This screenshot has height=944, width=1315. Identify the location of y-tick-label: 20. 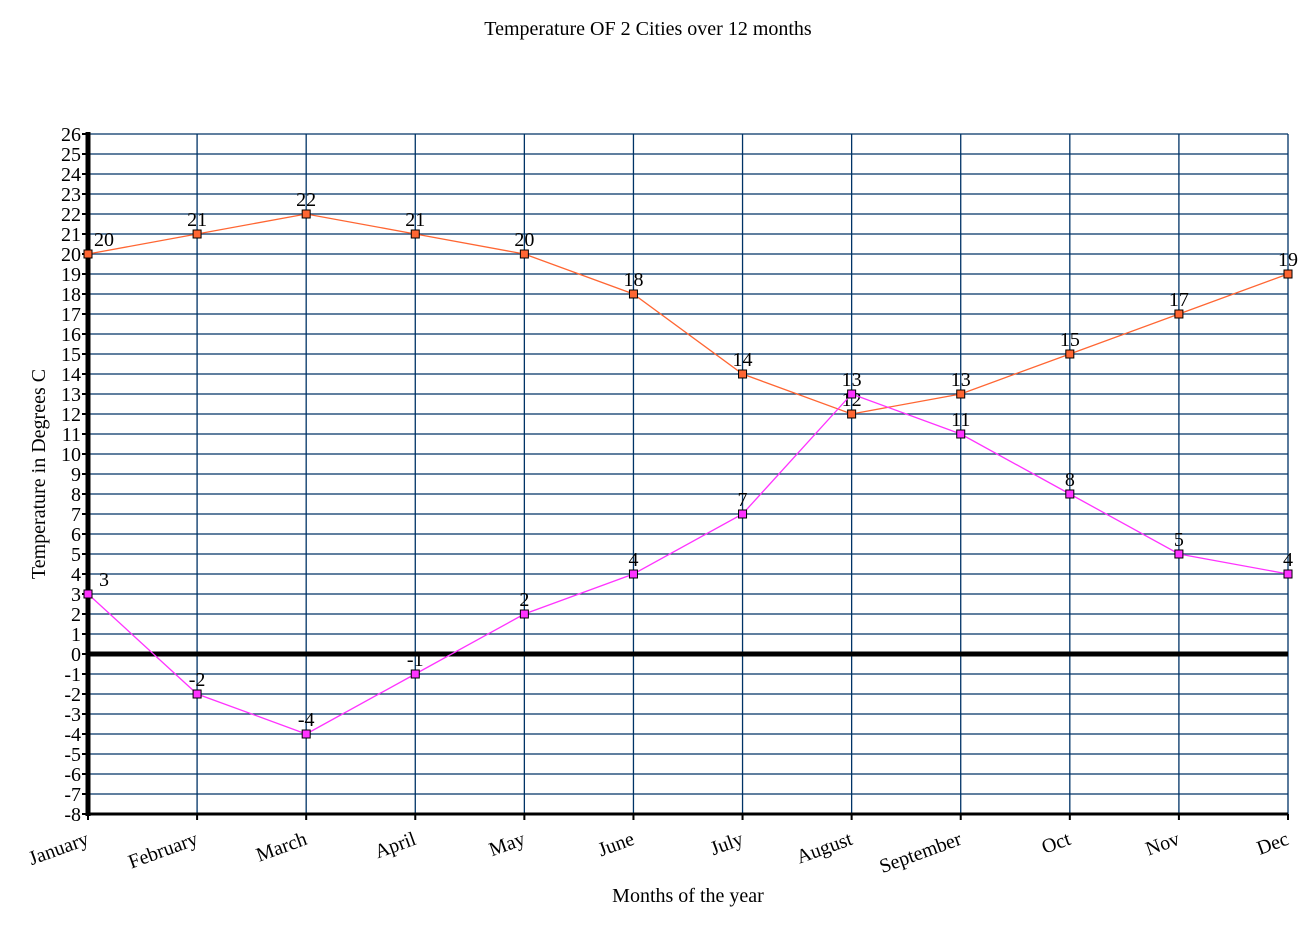
(71, 255).